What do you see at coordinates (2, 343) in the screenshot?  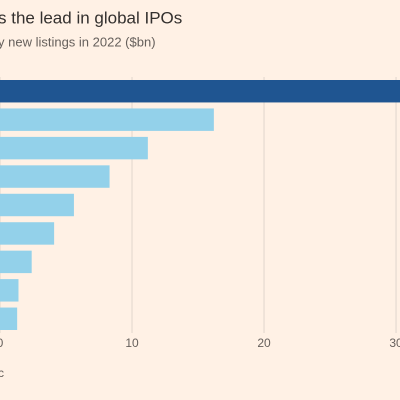 I see `x-tick-label: 0` at bounding box center [2, 343].